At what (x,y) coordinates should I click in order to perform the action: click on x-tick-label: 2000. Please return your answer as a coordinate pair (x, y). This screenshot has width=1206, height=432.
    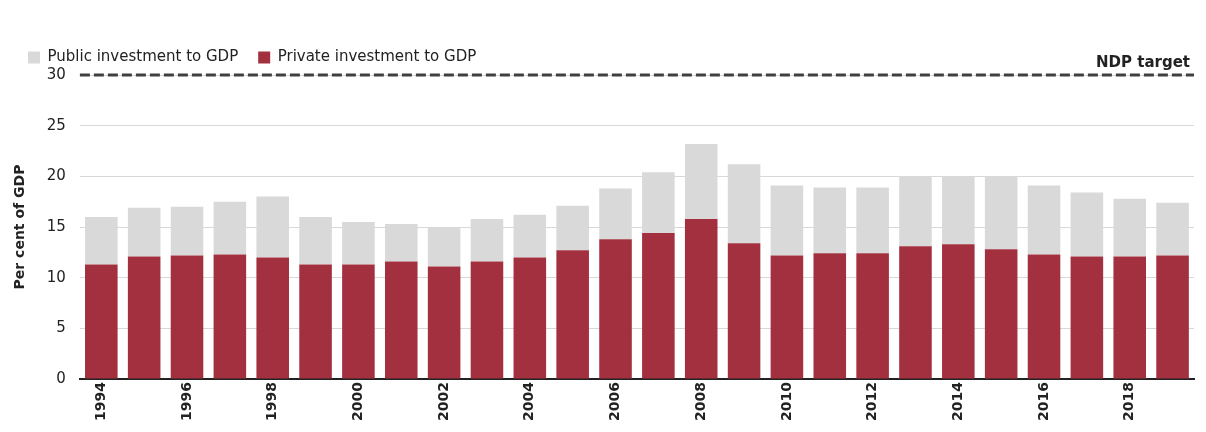
    Looking at the image, I should click on (357, 401).